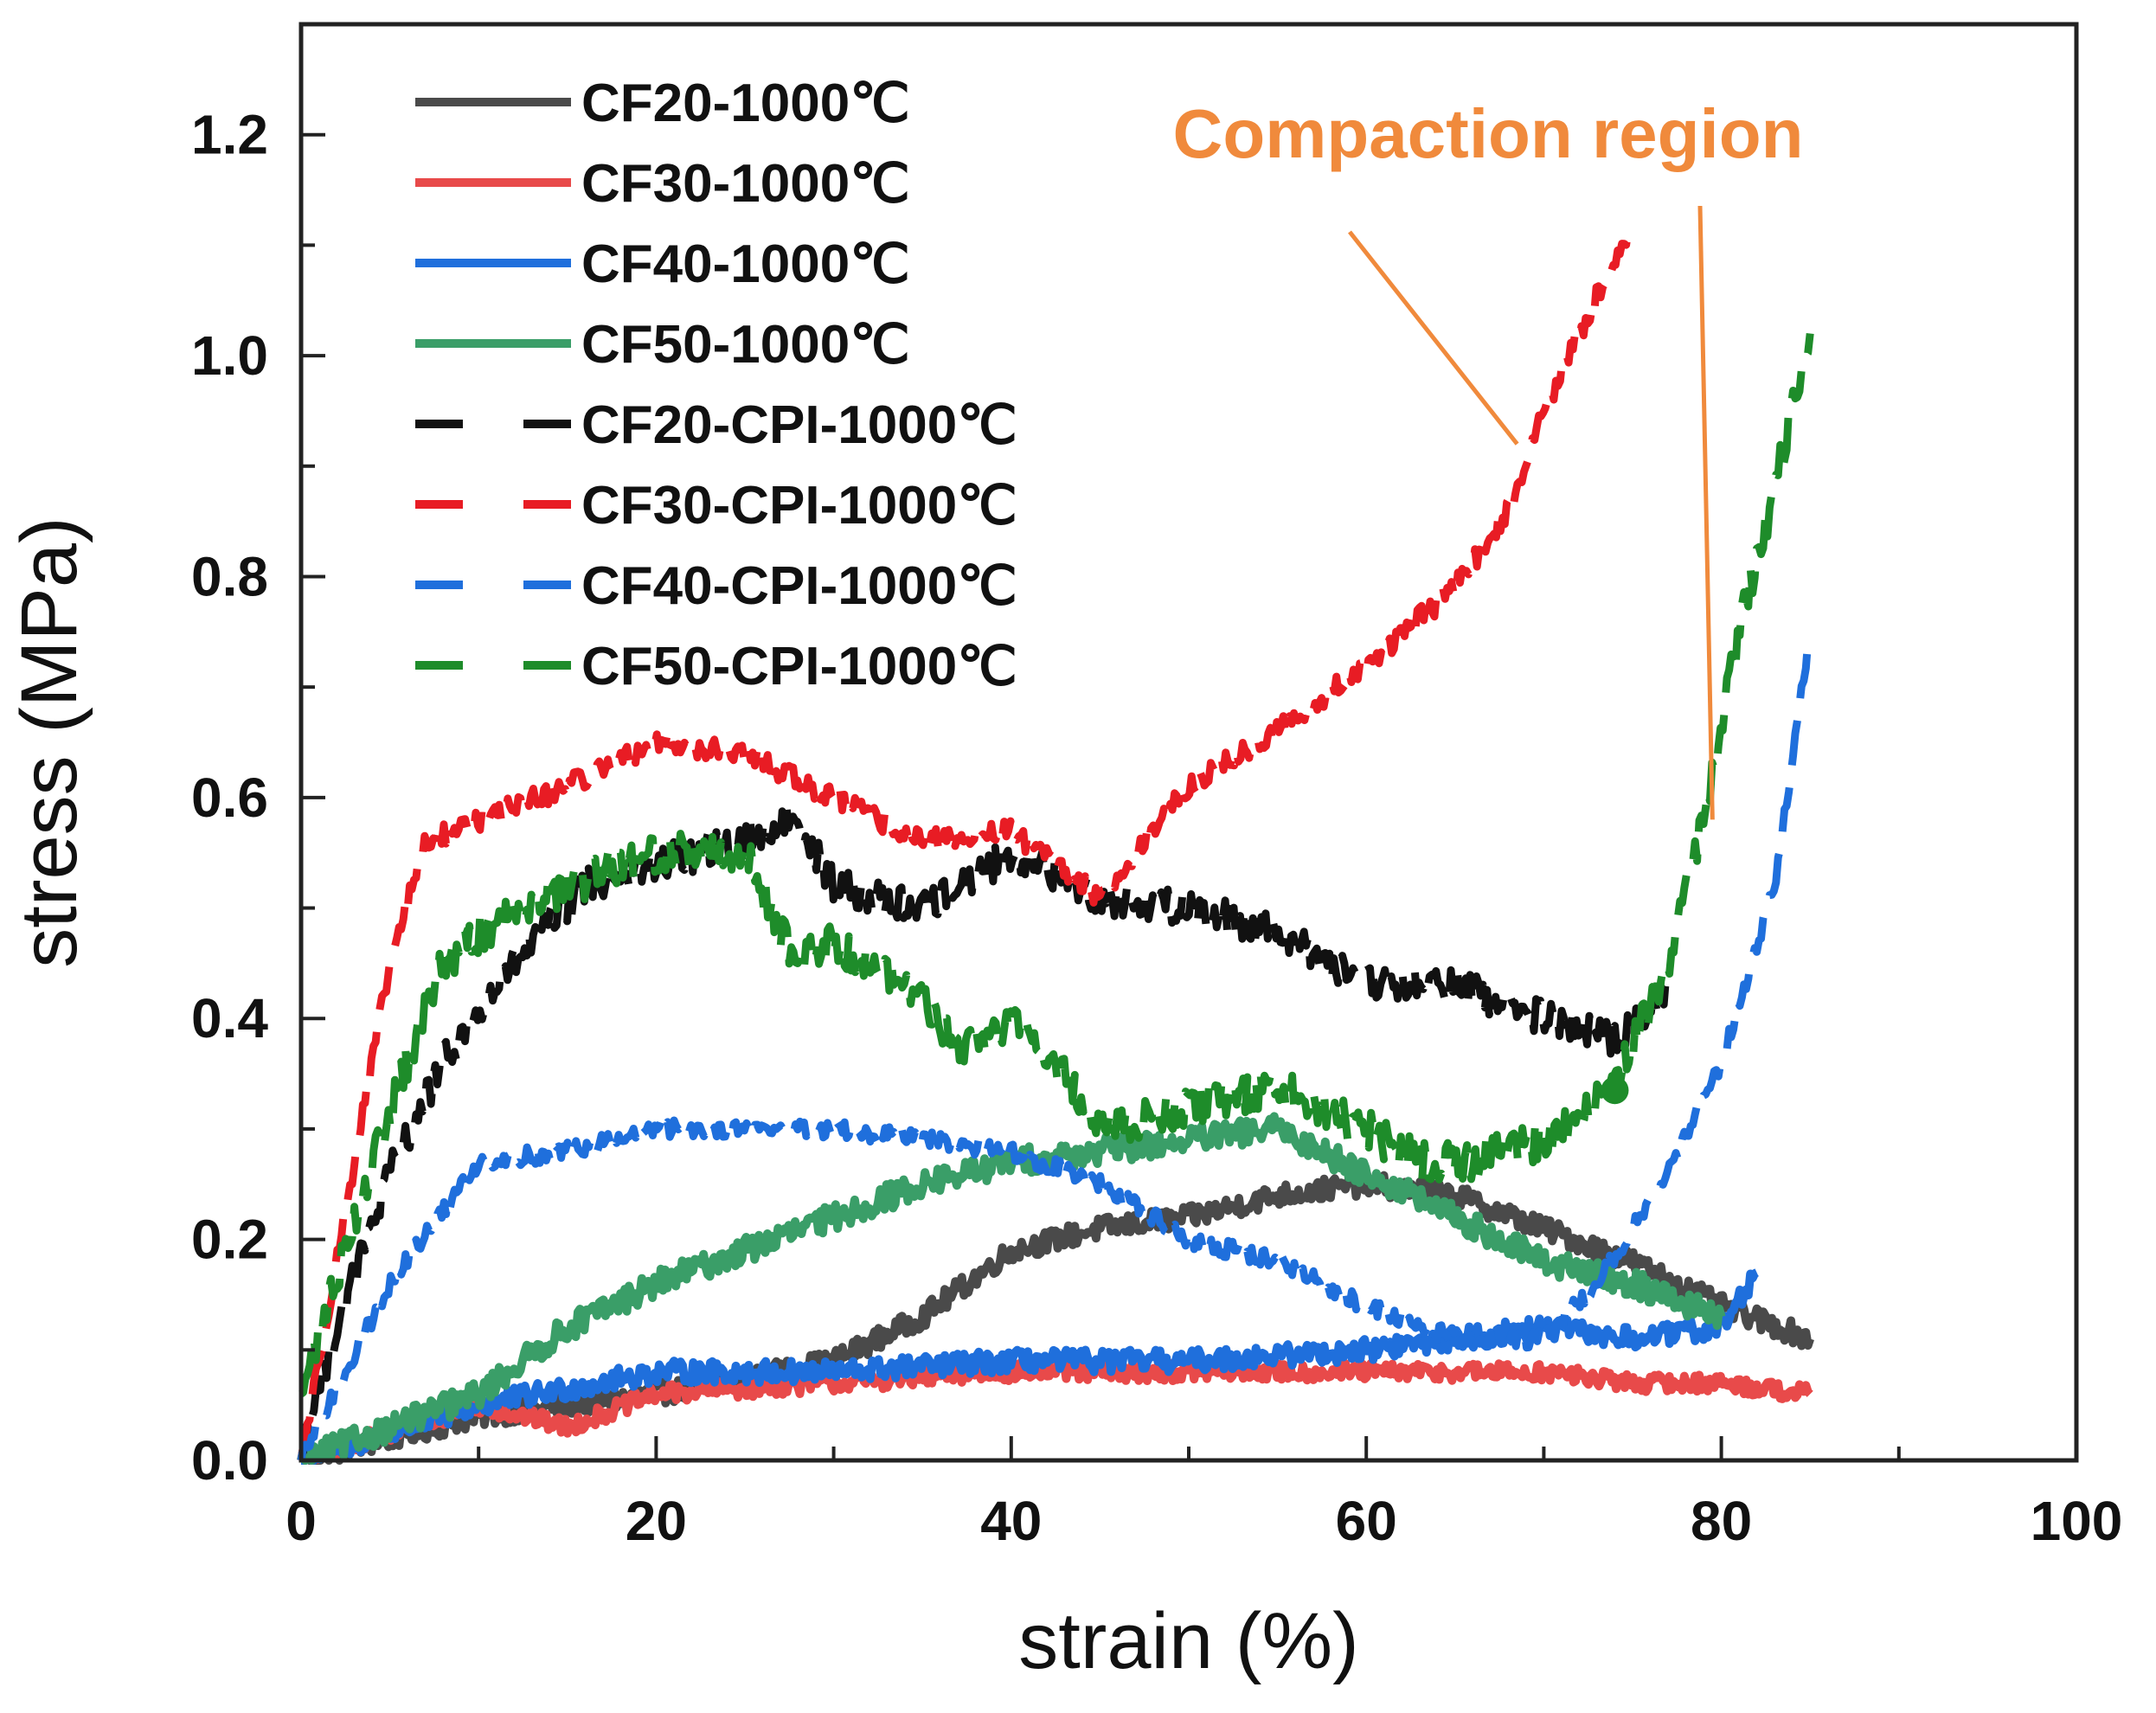 This screenshot has height=1713, width=2156. What do you see at coordinates (229, 1018) in the screenshot?
I see `y-tick-label: 0.4` at bounding box center [229, 1018].